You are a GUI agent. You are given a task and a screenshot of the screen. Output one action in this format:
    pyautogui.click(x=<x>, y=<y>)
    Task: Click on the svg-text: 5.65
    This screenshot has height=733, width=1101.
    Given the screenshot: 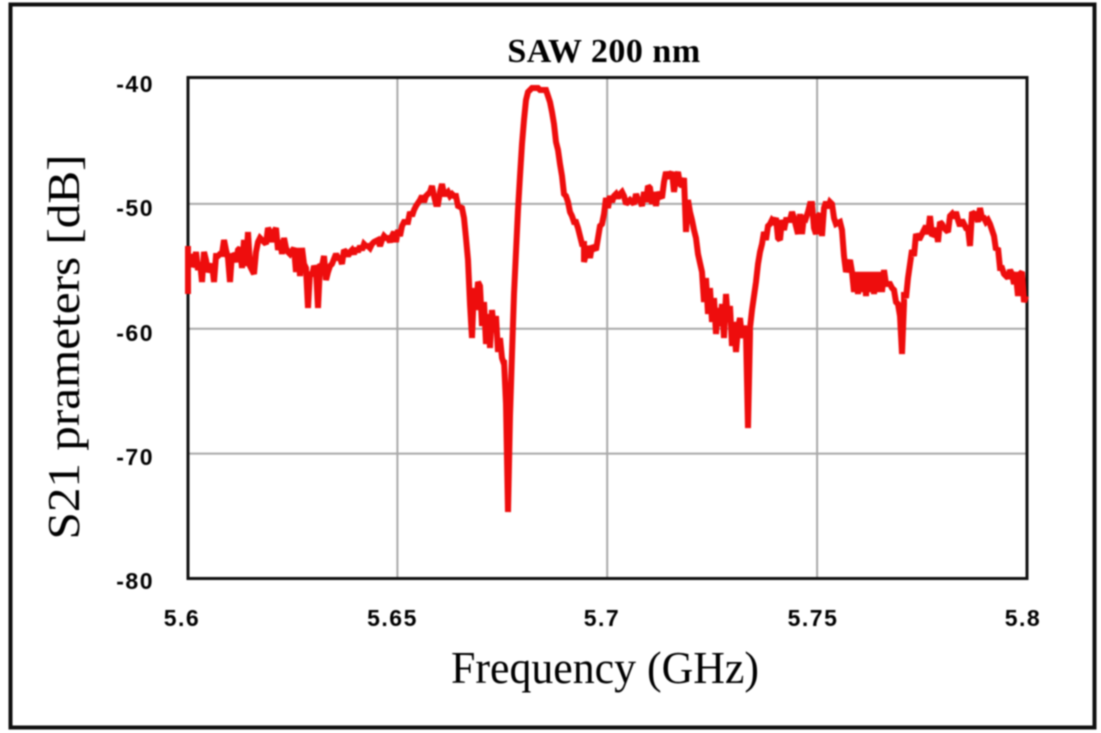 What is the action you would take?
    pyautogui.click(x=392, y=618)
    